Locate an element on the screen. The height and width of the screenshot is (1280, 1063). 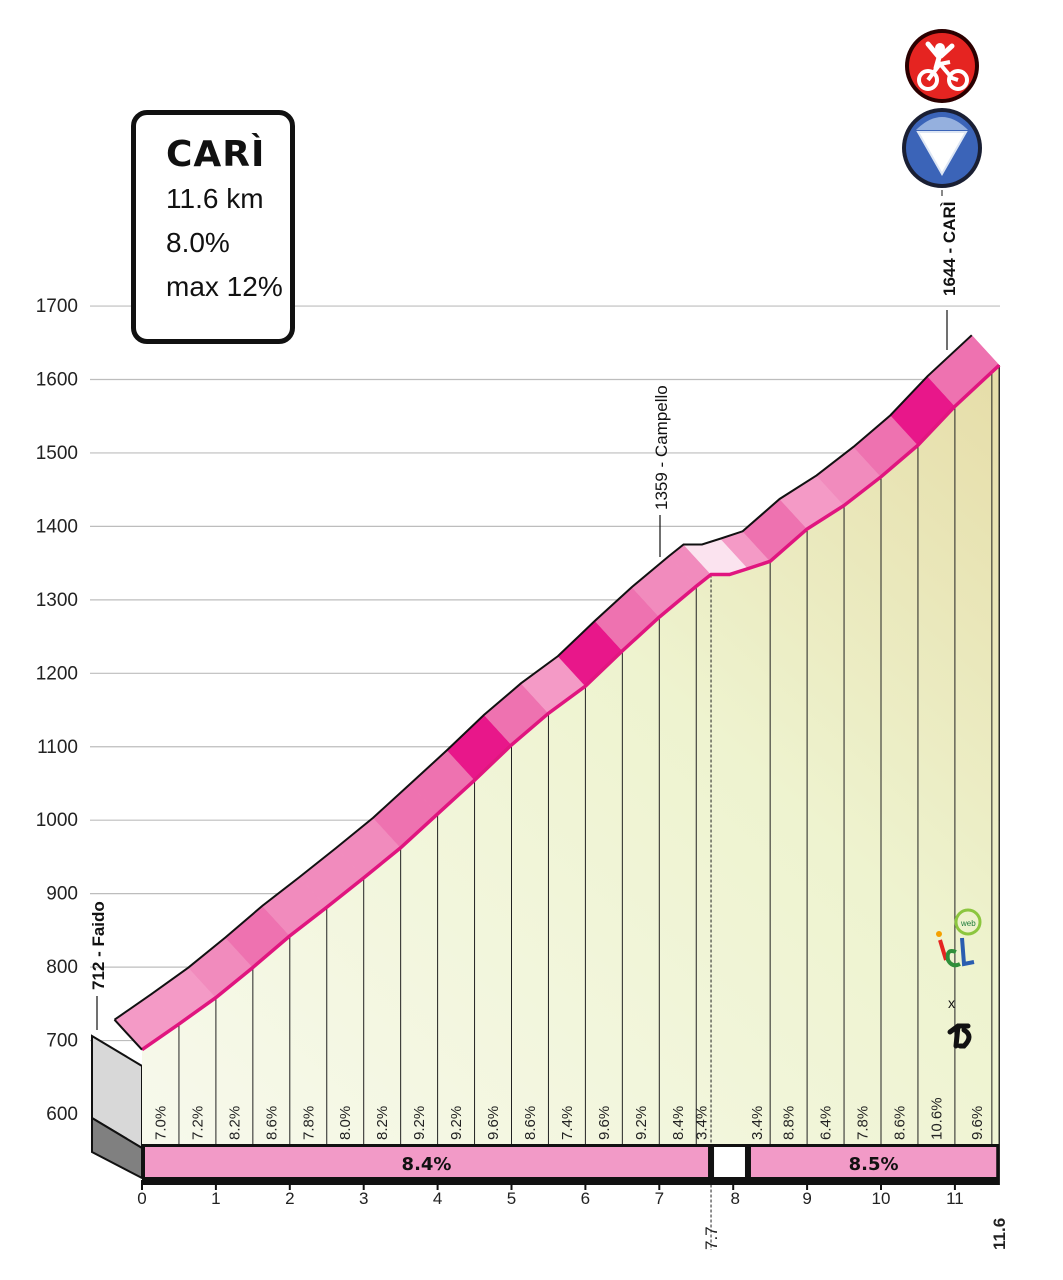
climb-name: CARÌ is located at coordinates (216, 154).